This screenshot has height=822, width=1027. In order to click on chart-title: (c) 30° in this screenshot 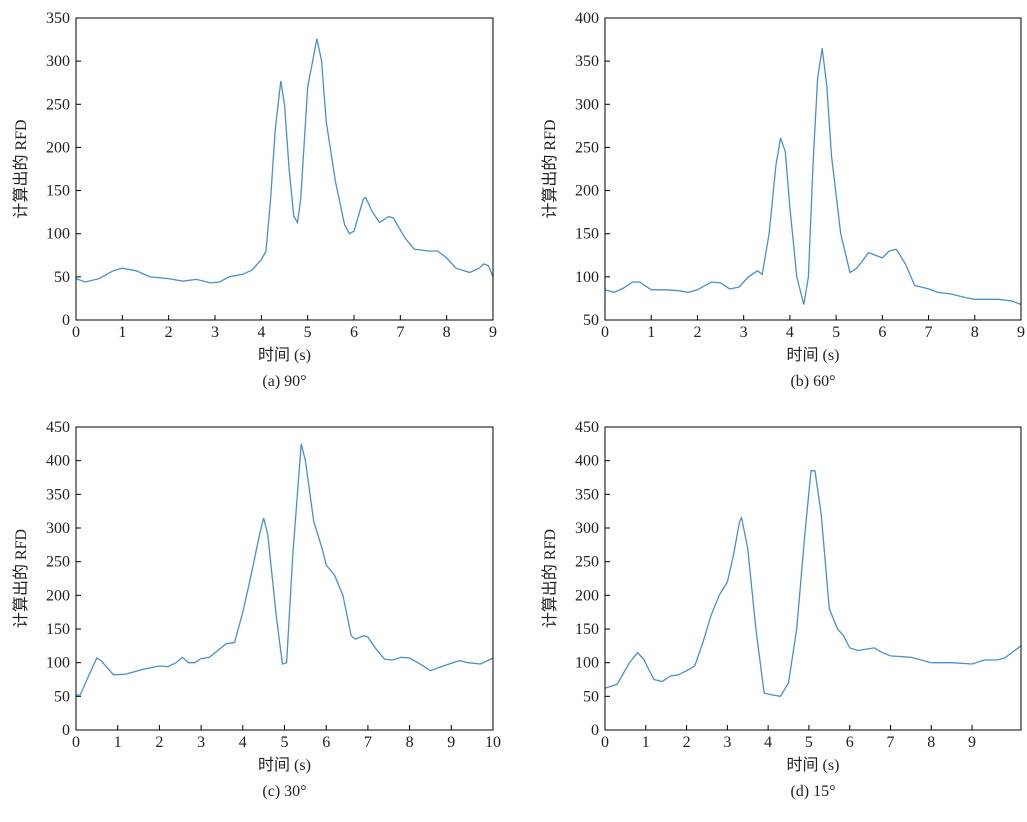, I will do `click(284, 791)`.